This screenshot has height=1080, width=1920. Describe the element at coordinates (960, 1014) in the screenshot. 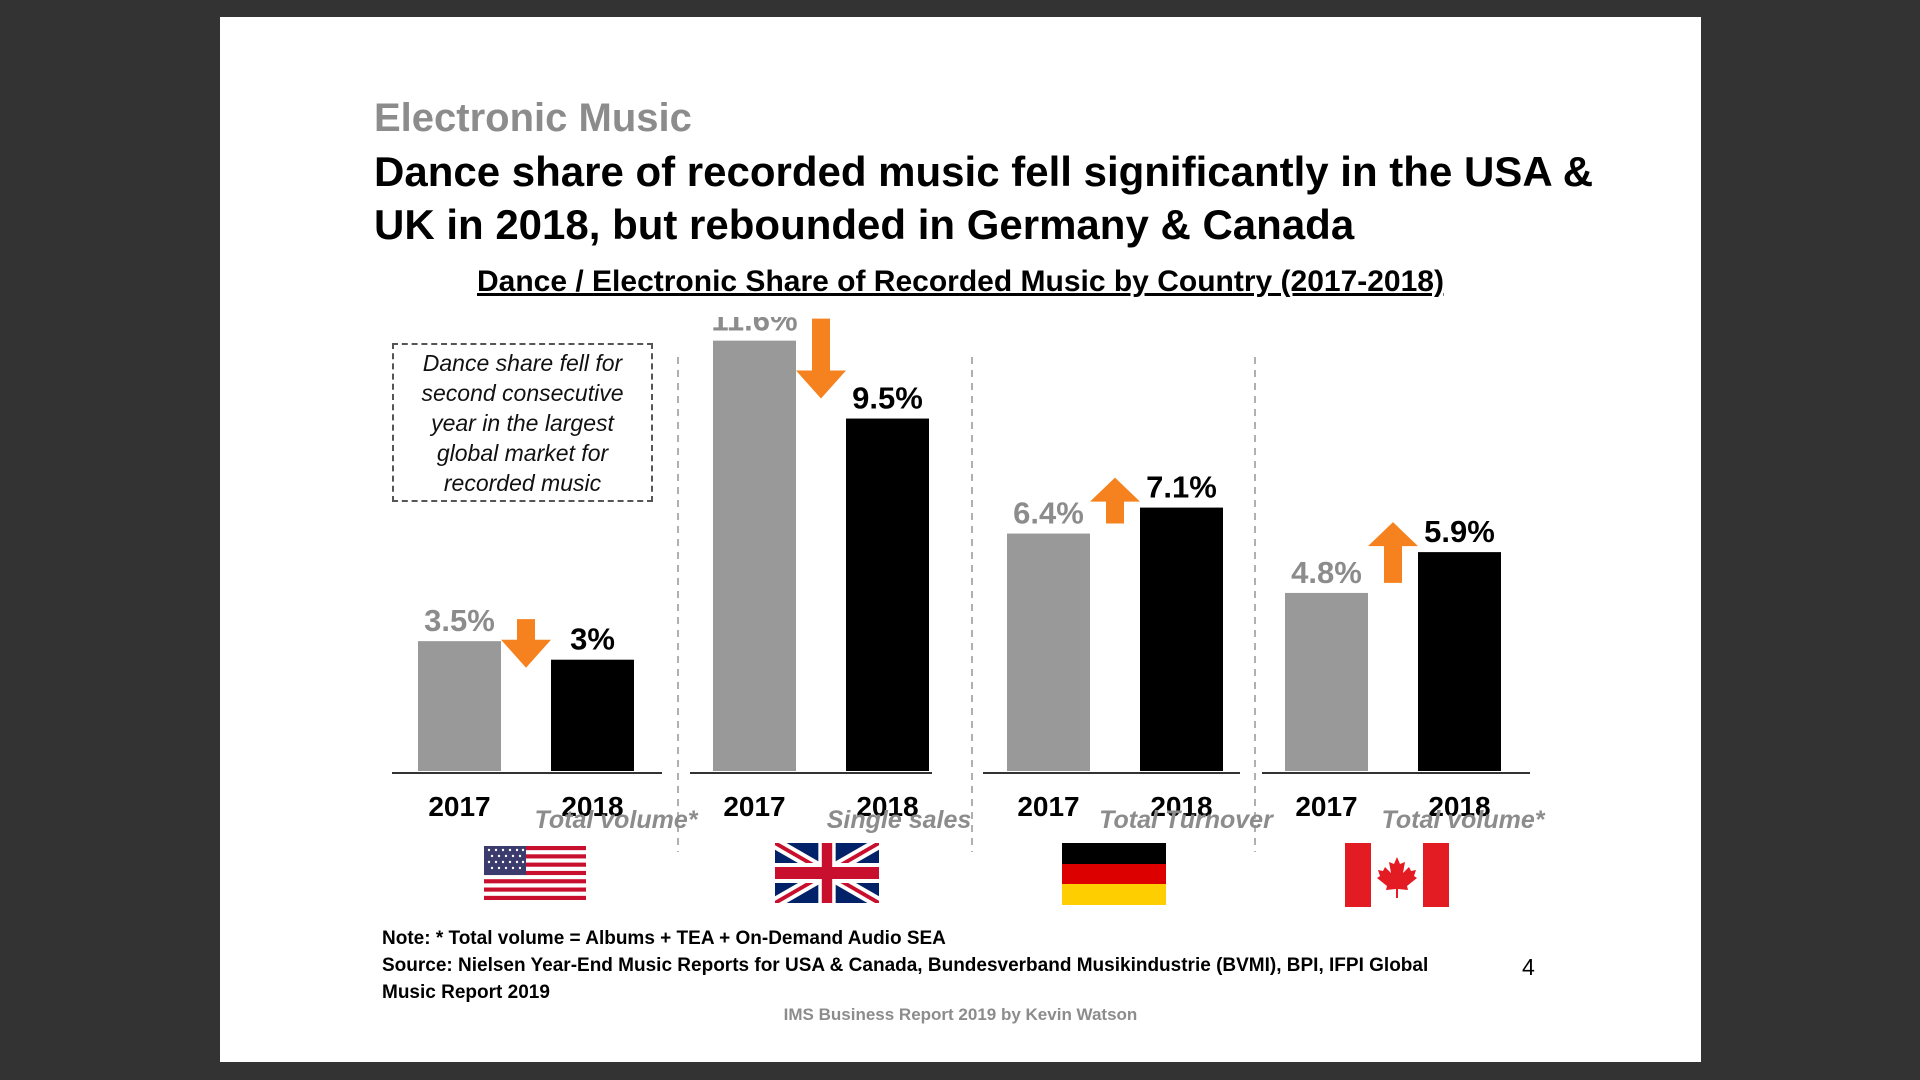

I see `footer-credit: IMS Business Report 2019 by Kevin Watson` at that location.